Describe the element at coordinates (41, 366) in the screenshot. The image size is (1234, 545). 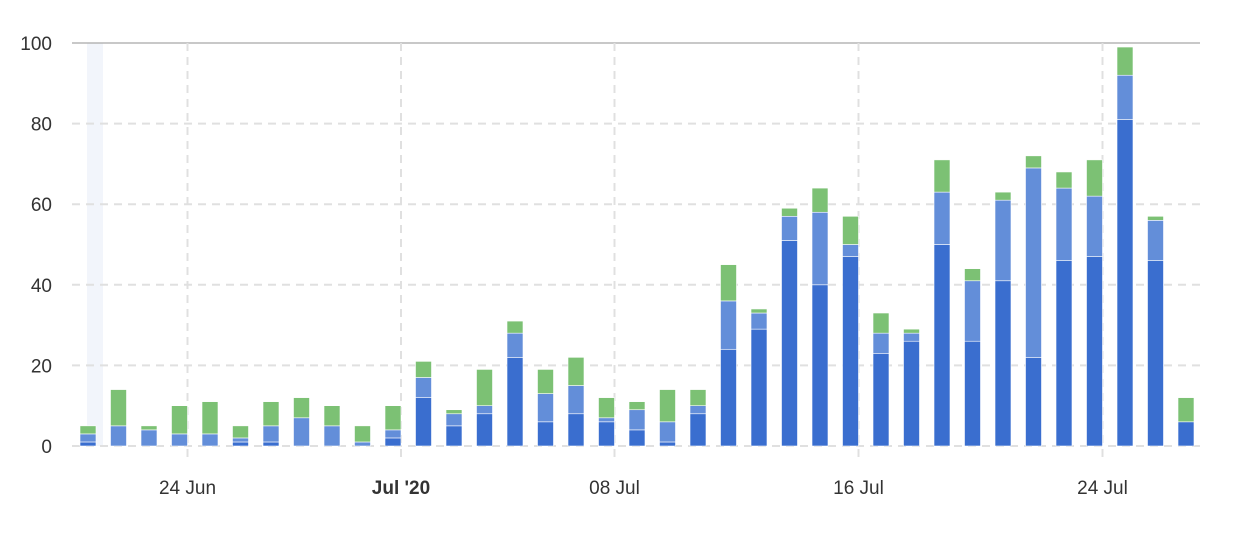
I see `y-tick-label: 20` at that location.